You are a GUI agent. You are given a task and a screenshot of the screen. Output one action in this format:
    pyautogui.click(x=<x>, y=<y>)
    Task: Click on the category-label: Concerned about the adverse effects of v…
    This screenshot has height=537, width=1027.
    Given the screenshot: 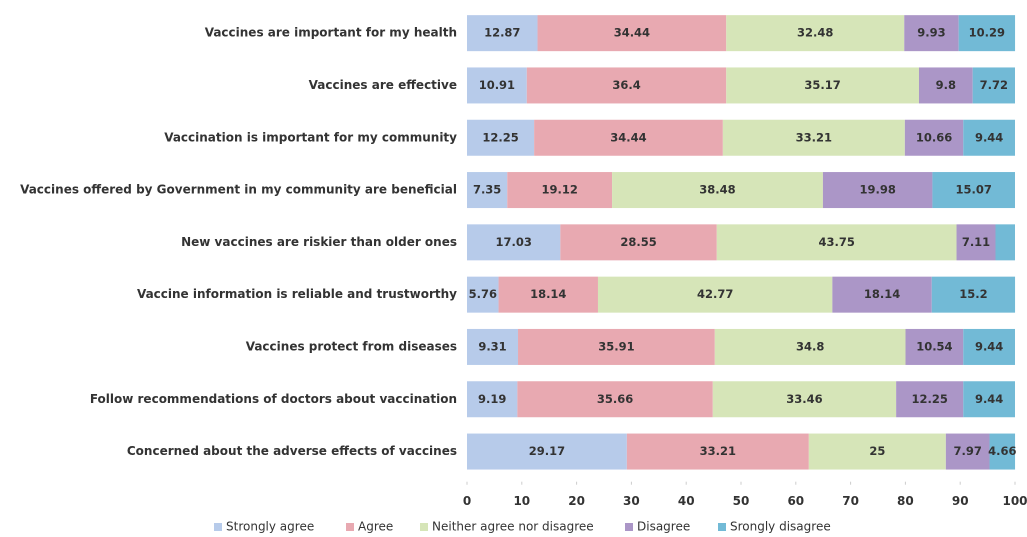 What is the action you would take?
    pyautogui.click(x=292, y=451)
    